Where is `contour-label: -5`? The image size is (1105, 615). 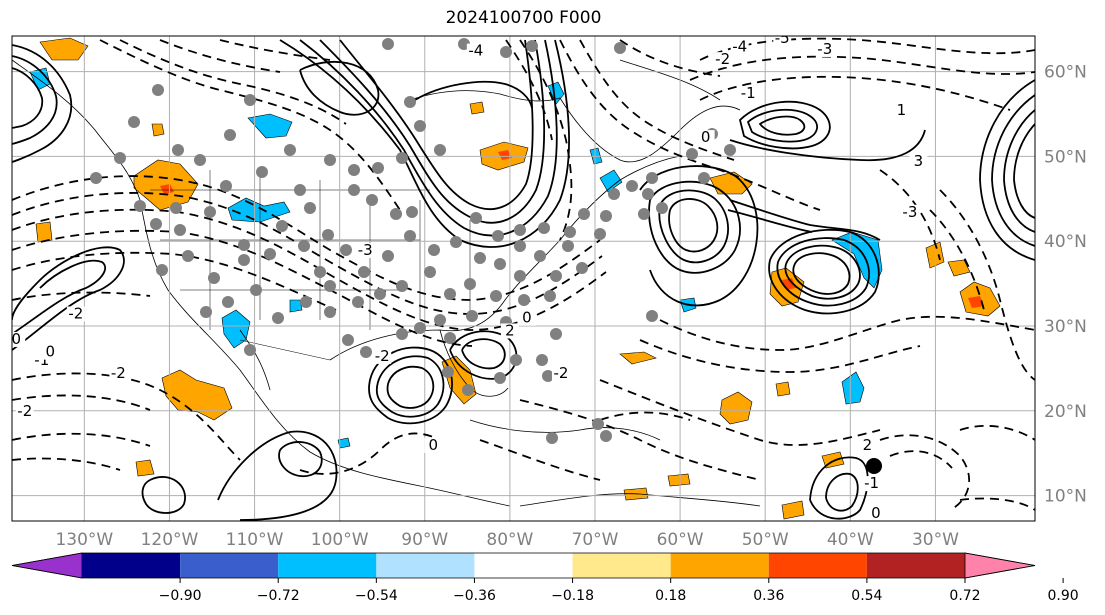 contour-label: -5 is located at coordinates (782, 38).